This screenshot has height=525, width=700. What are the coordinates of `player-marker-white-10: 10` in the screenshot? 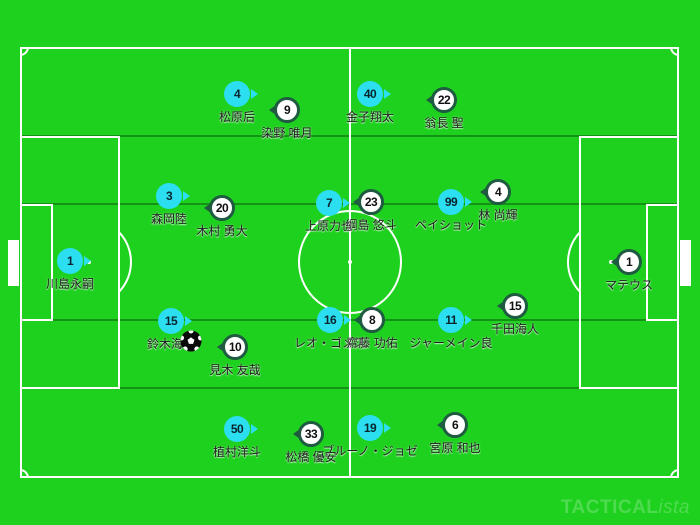 It's located at (232, 347).